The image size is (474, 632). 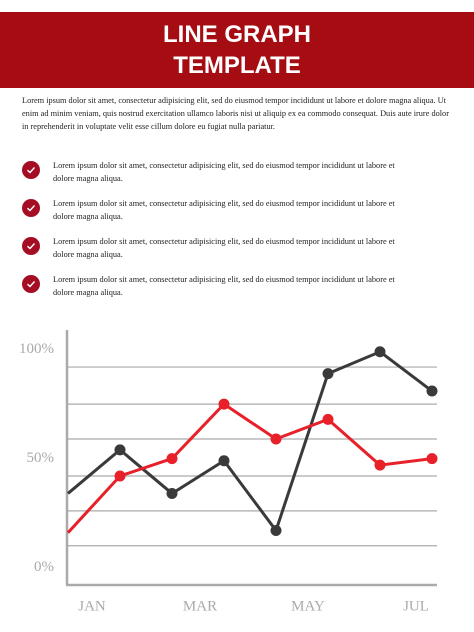 What do you see at coordinates (236, 34) in the screenshot?
I see `title-line: LINE GRAPH` at bounding box center [236, 34].